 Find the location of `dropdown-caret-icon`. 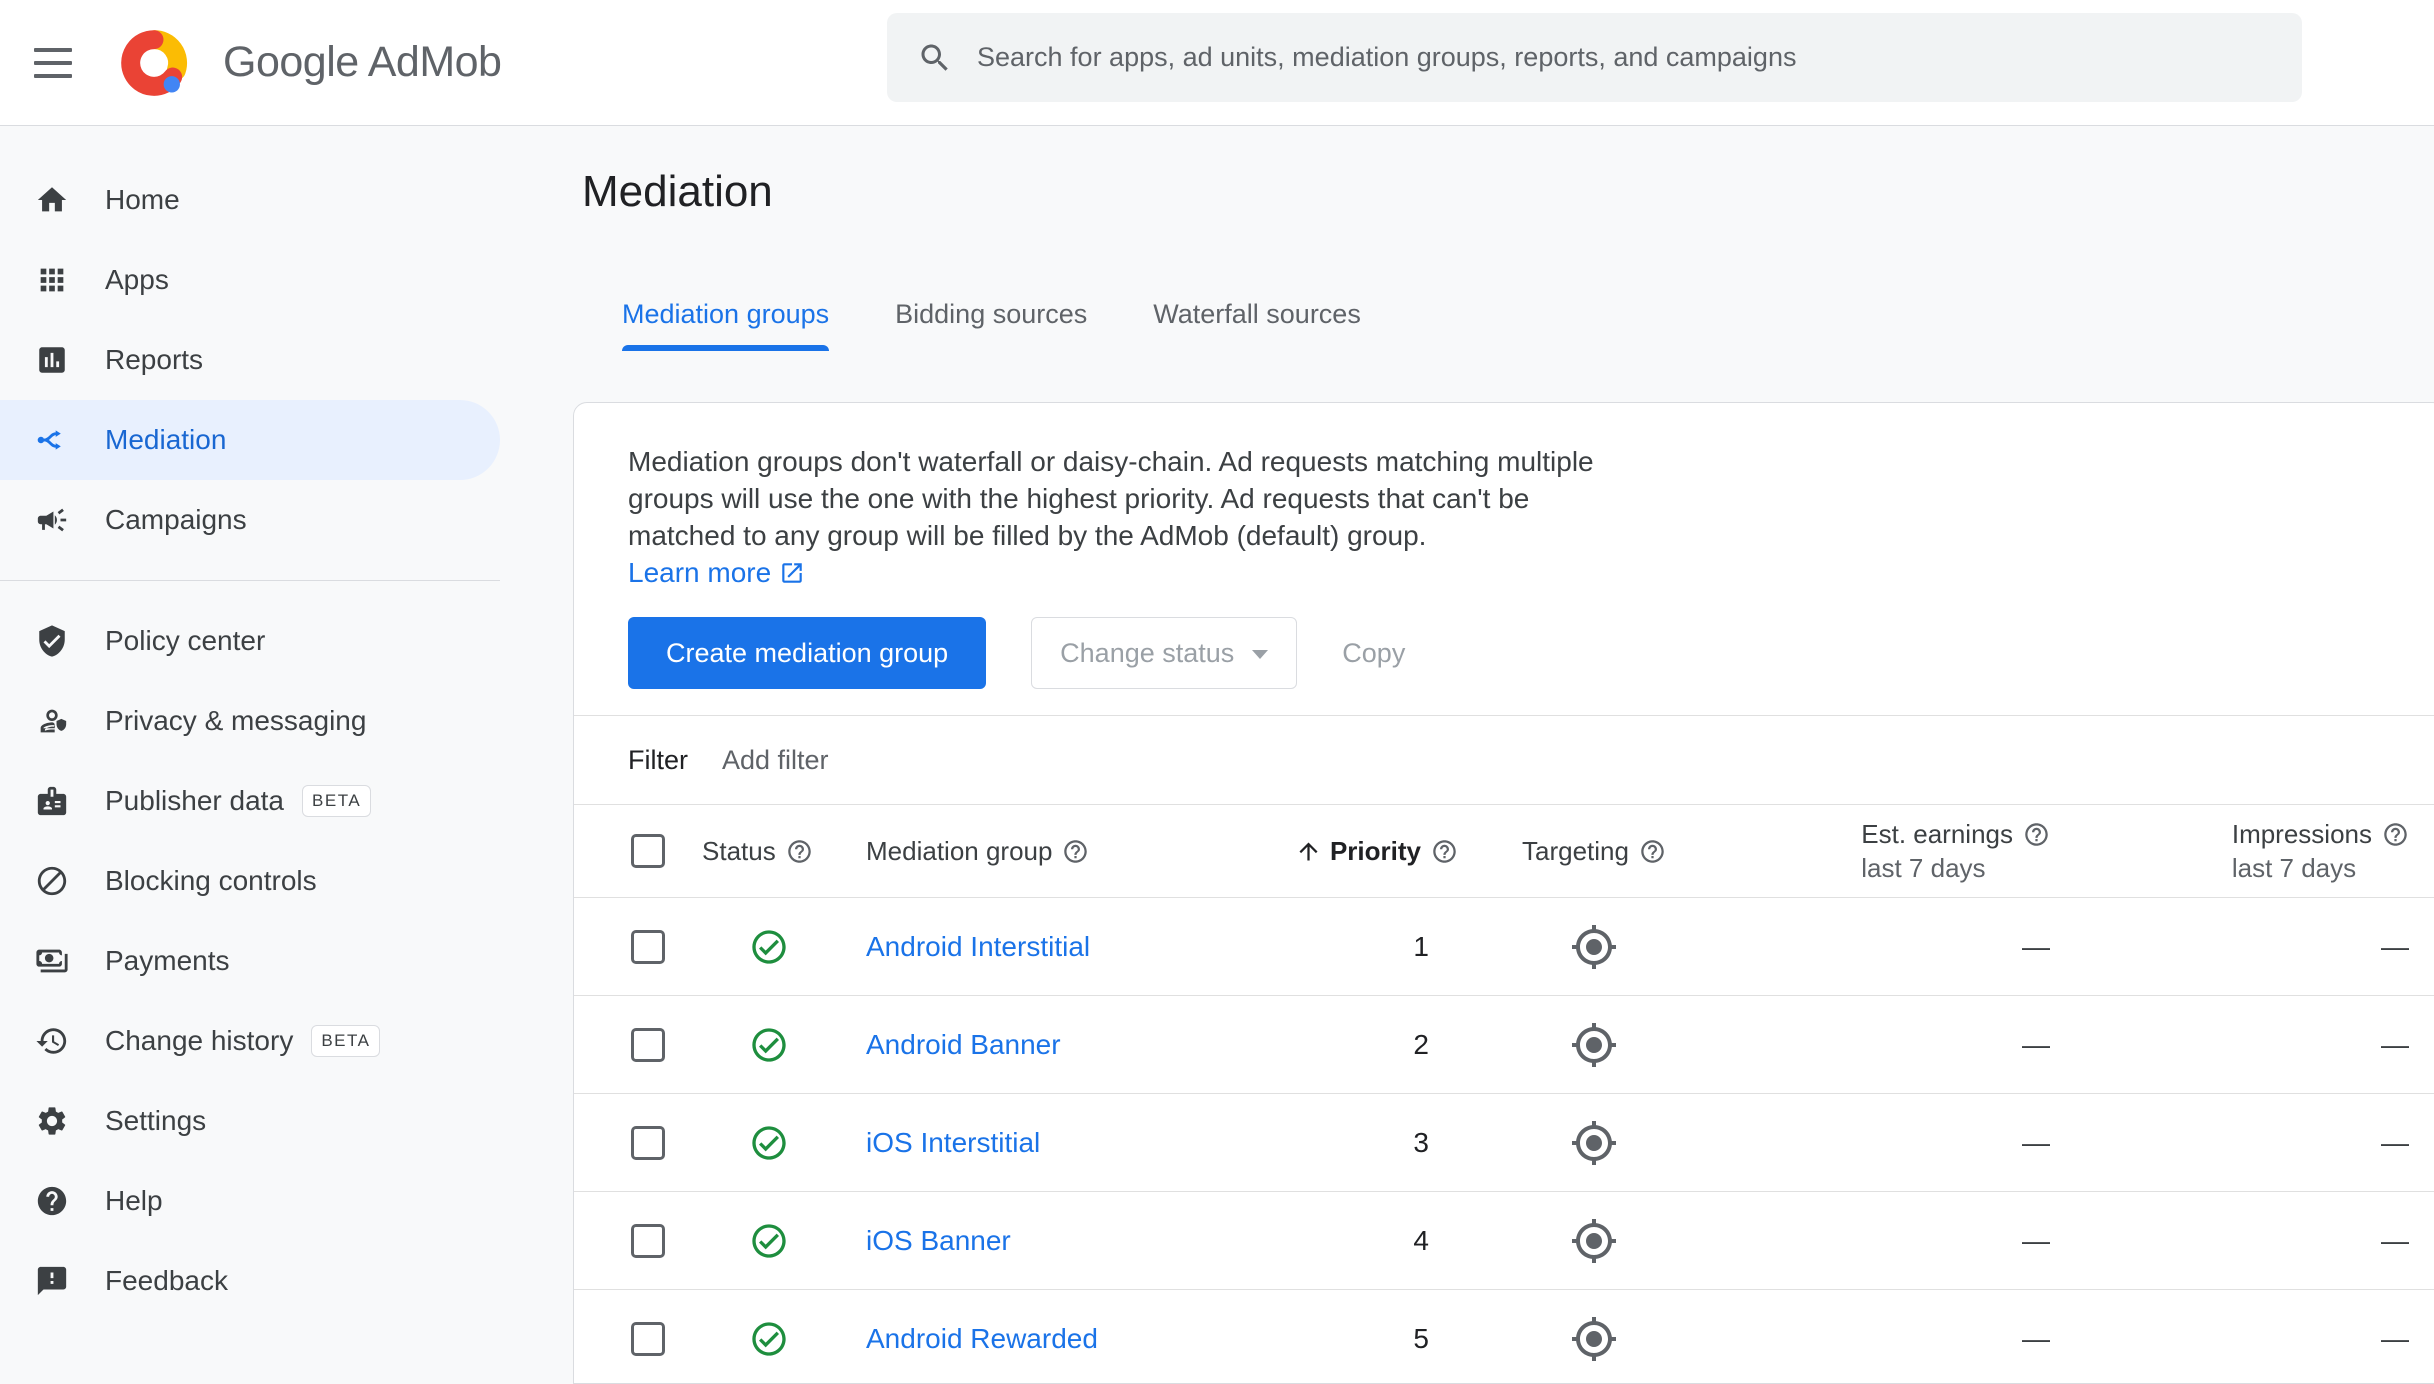

dropdown-caret-icon is located at coordinates (1260, 654).